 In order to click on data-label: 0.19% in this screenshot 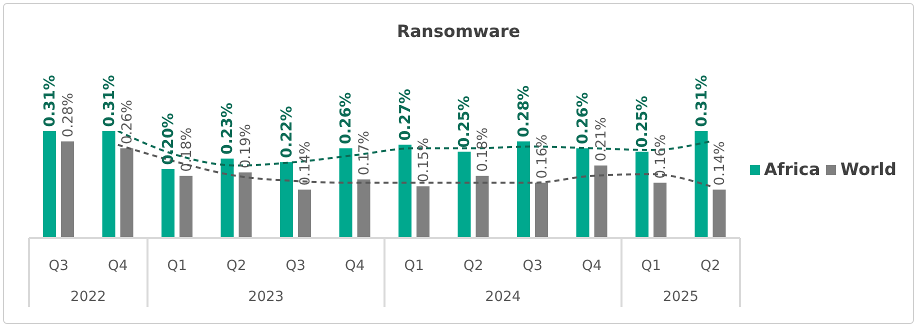, I will do `click(246, 146)`.